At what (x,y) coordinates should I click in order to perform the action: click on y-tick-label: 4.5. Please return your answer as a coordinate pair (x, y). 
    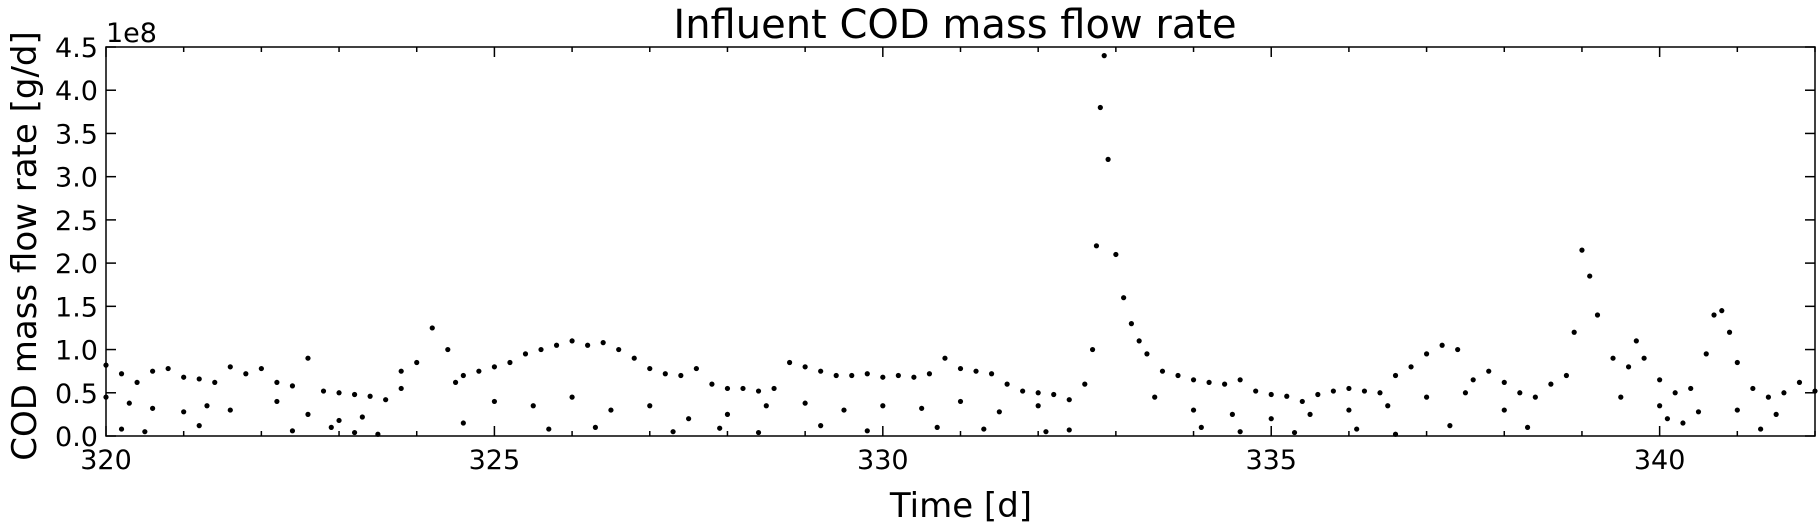
    Looking at the image, I should click on (76, 48).